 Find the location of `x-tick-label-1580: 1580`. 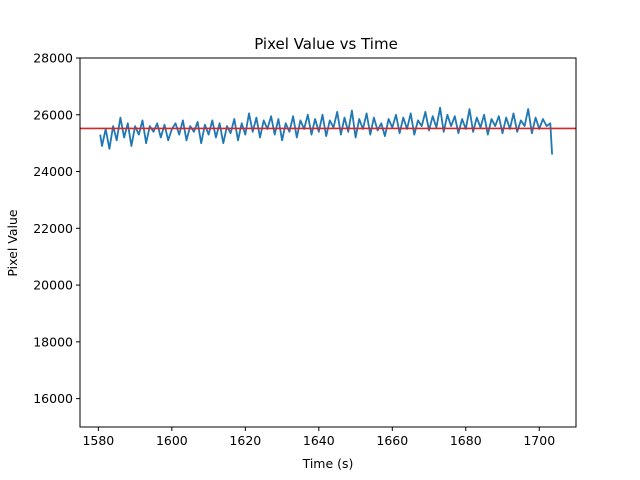

x-tick-label-1580: 1580 is located at coordinates (98, 440).